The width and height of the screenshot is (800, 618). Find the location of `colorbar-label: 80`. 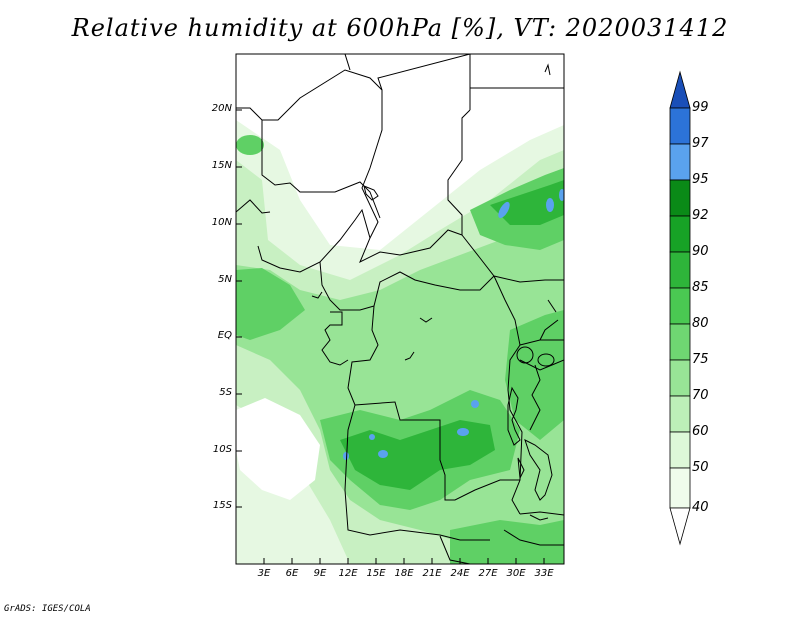

colorbar-label: 80 is located at coordinates (700, 323).